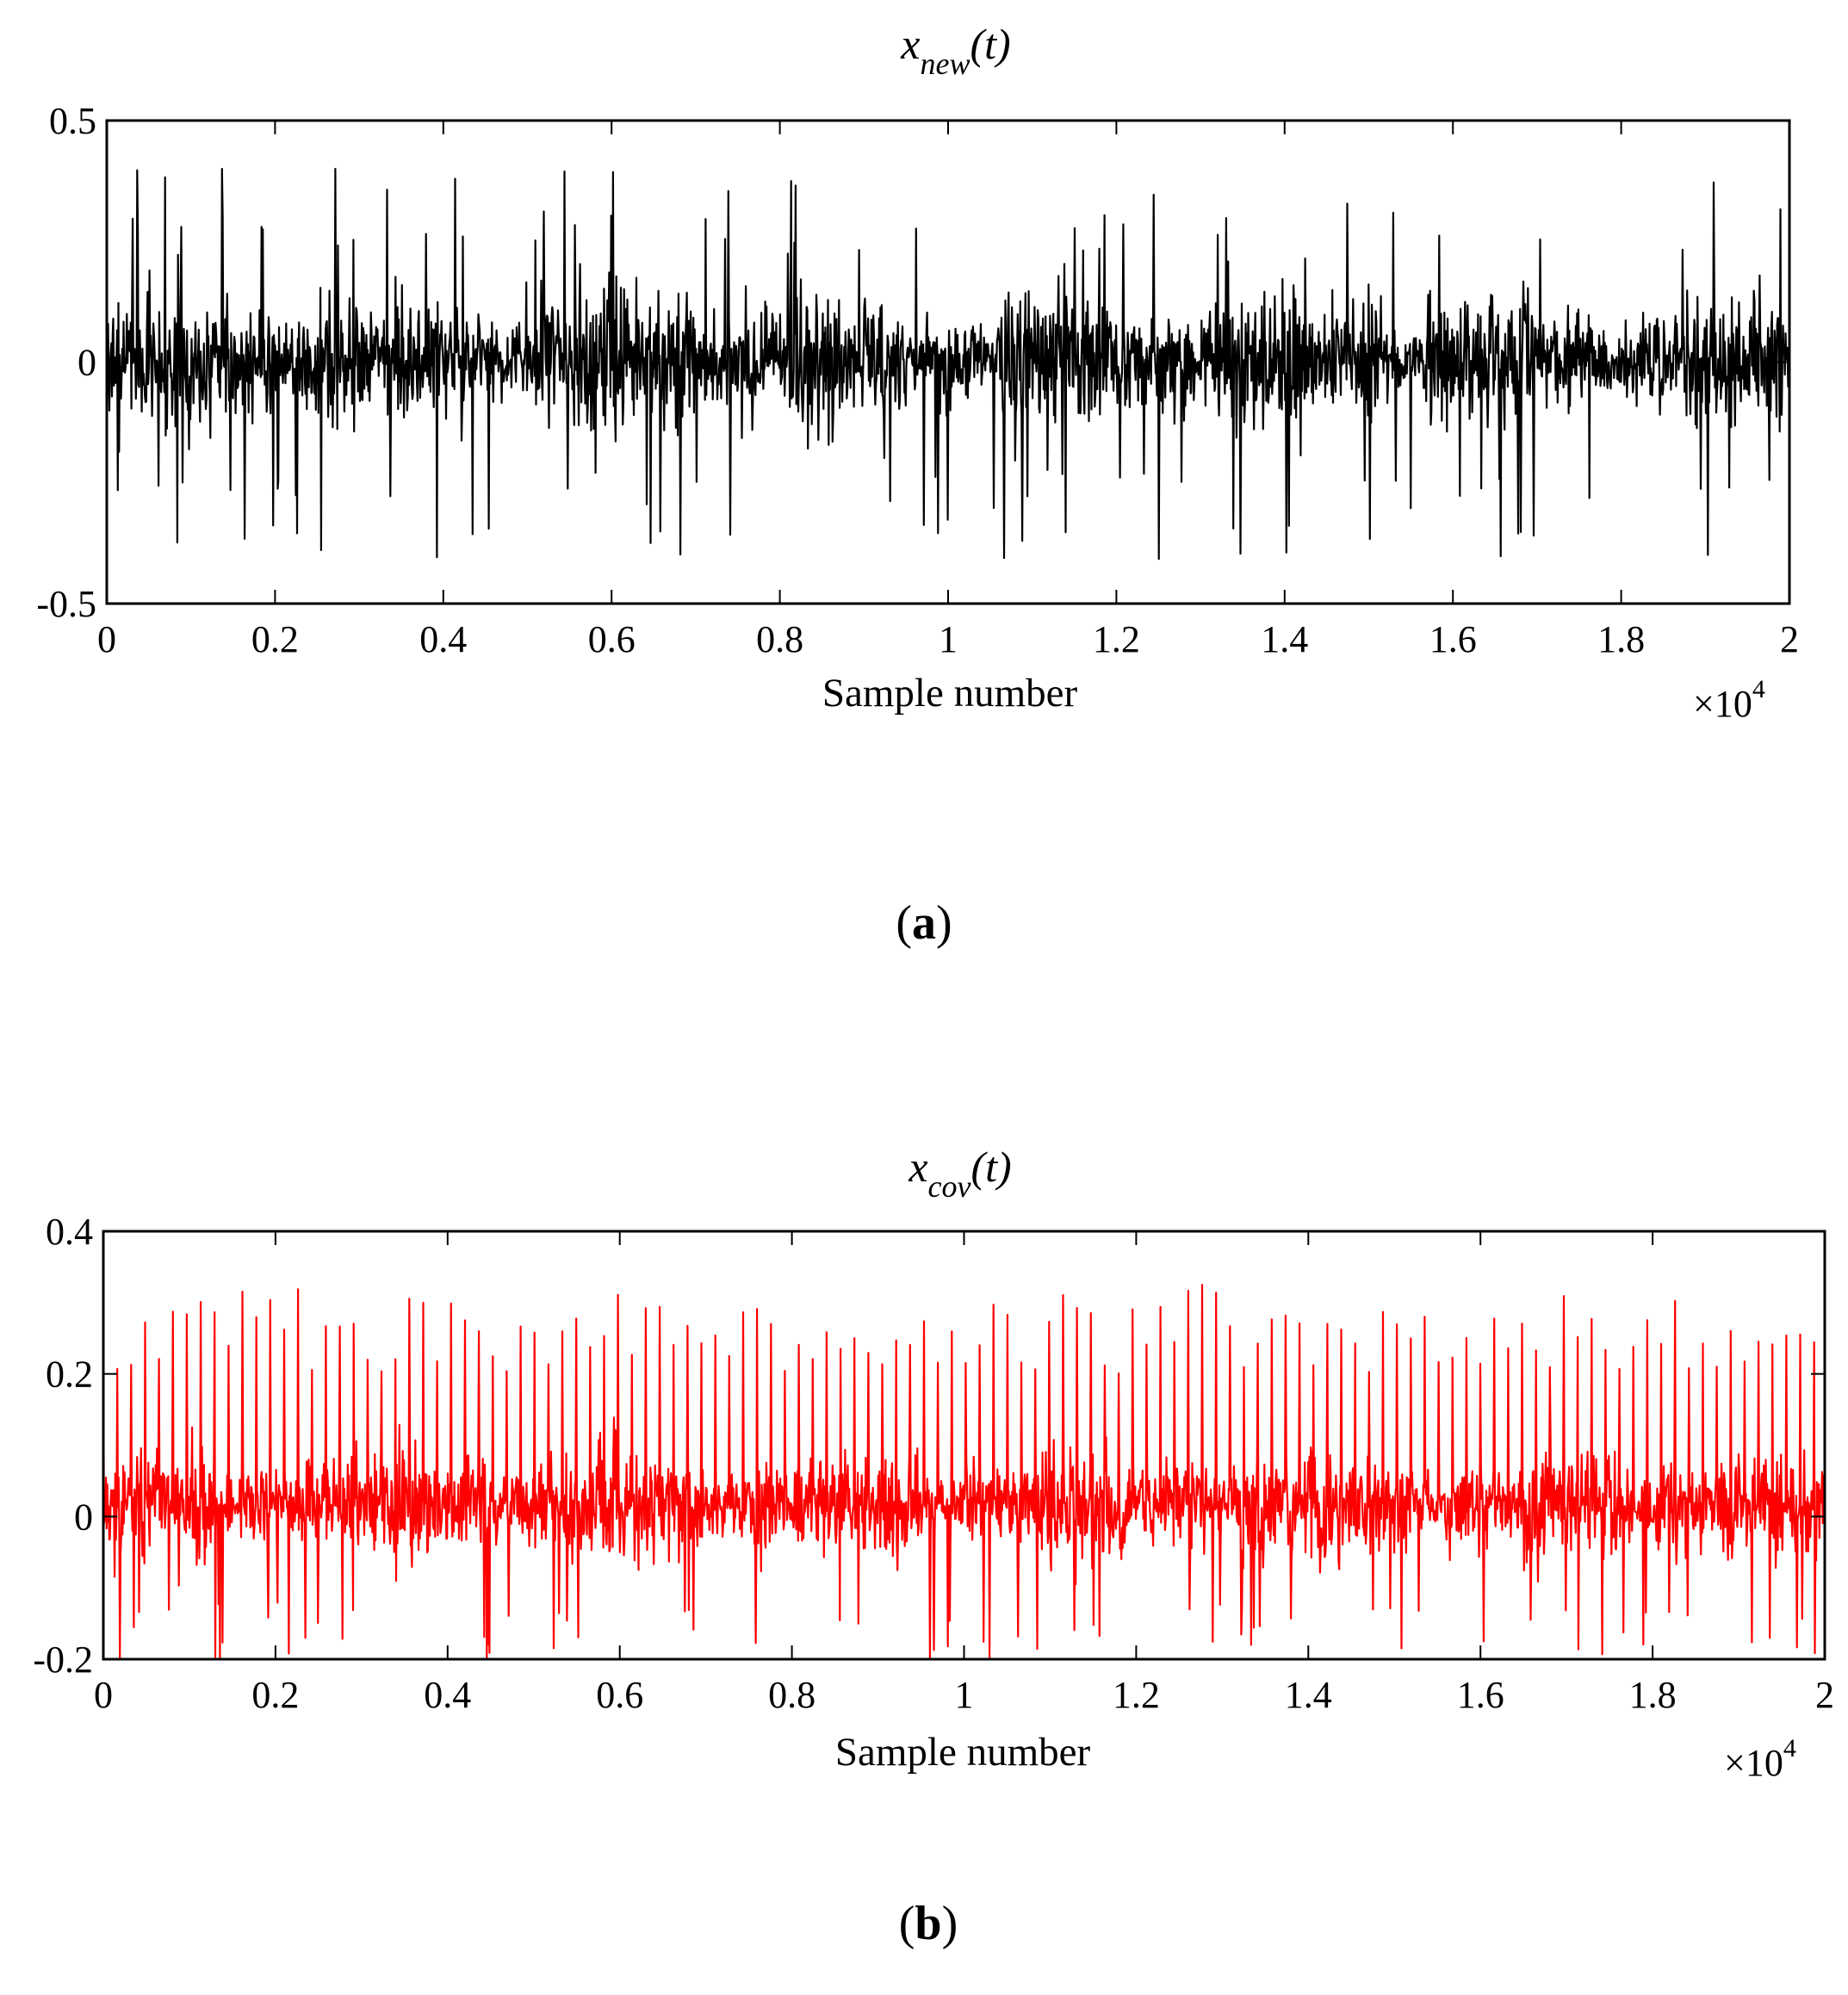 Image resolution: width=1848 pixels, height=1995 pixels. What do you see at coordinates (910, 44) in the screenshot?
I see `title-base-a: x` at bounding box center [910, 44].